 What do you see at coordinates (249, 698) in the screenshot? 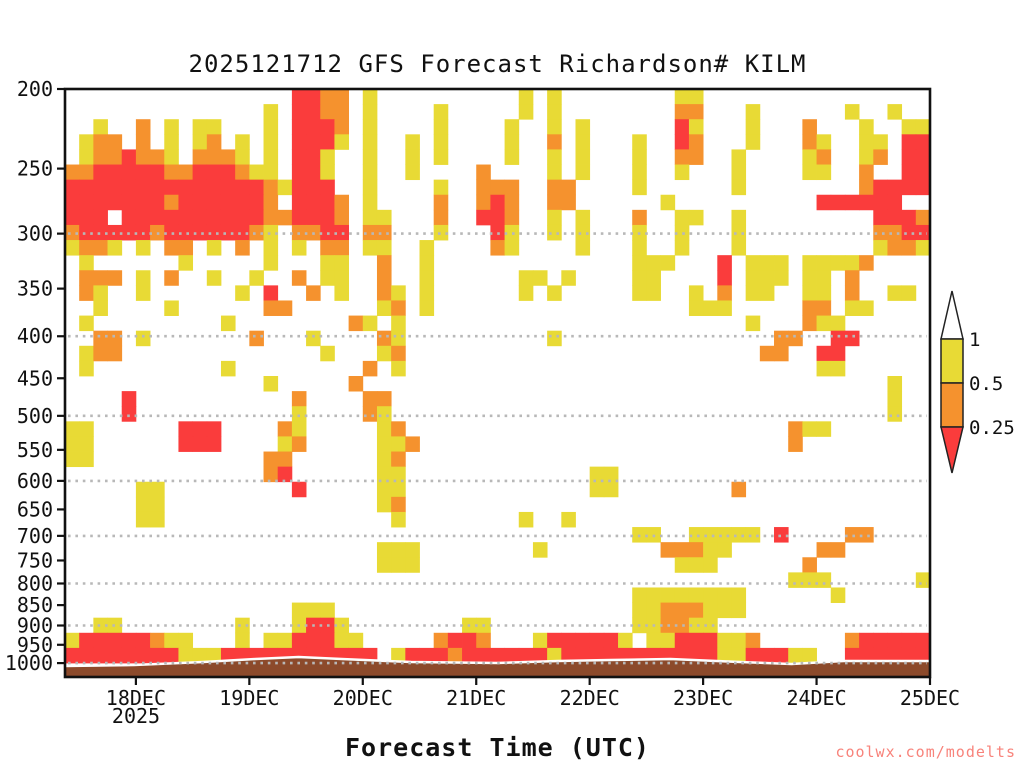
I see `x-tick-label: 19DEC` at bounding box center [249, 698].